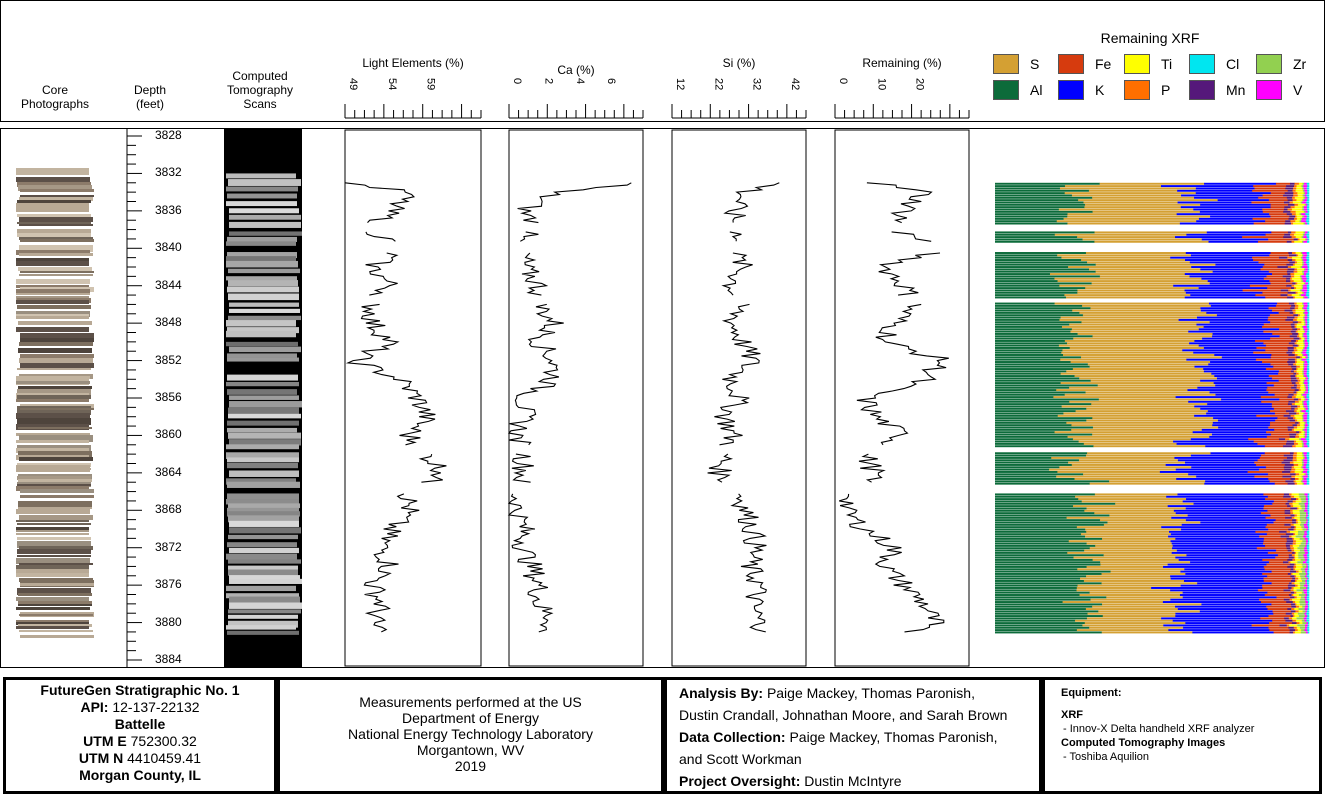  Describe the element at coordinates (517, 81) in the screenshot. I see `scale-tick-label: 0` at that location.